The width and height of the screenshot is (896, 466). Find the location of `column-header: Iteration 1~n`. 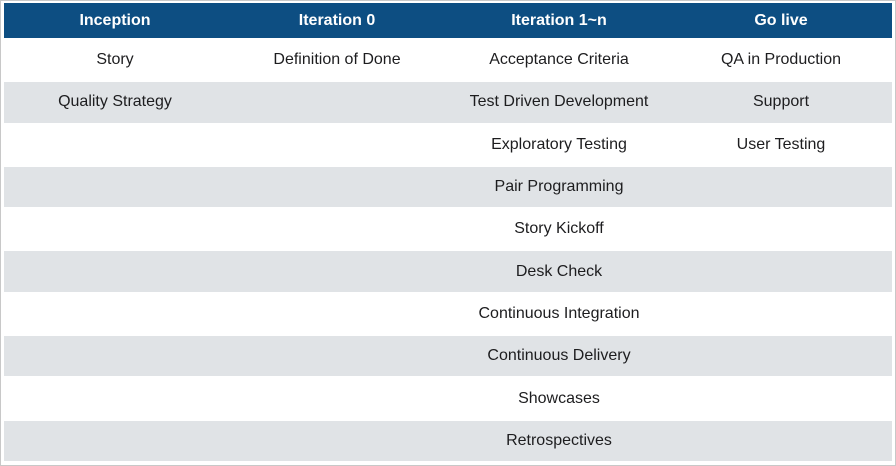

column-header: Iteration 1~n is located at coordinates (559, 21).